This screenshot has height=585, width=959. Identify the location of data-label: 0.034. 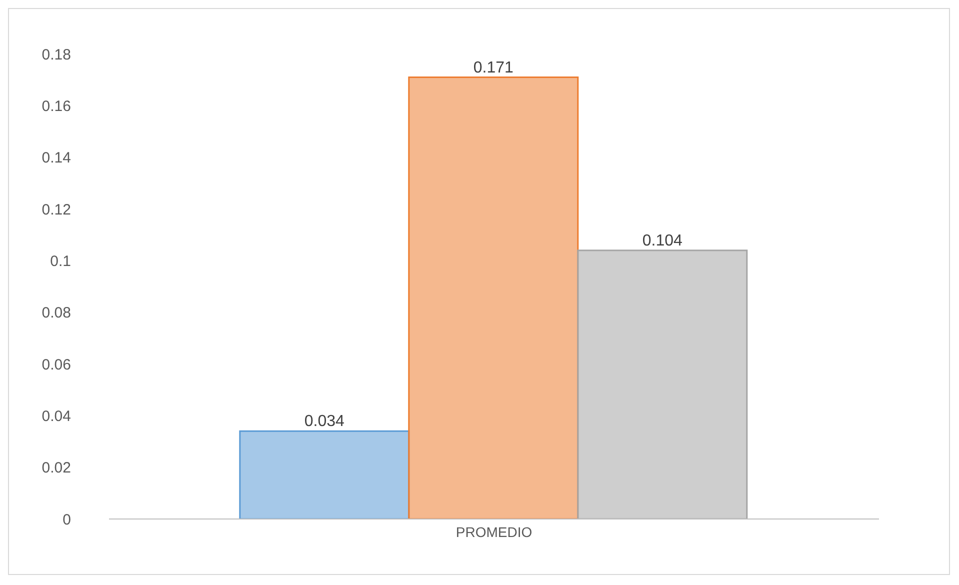
(324, 421).